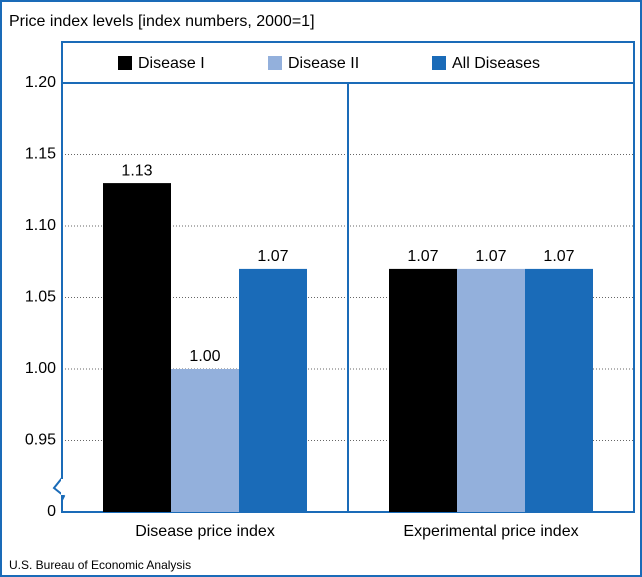 The height and width of the screenshot is (577, 642). Describe the element at coordinates (40, 368) in the screenshot. I see `y-tick-label: 1.00` at that location.